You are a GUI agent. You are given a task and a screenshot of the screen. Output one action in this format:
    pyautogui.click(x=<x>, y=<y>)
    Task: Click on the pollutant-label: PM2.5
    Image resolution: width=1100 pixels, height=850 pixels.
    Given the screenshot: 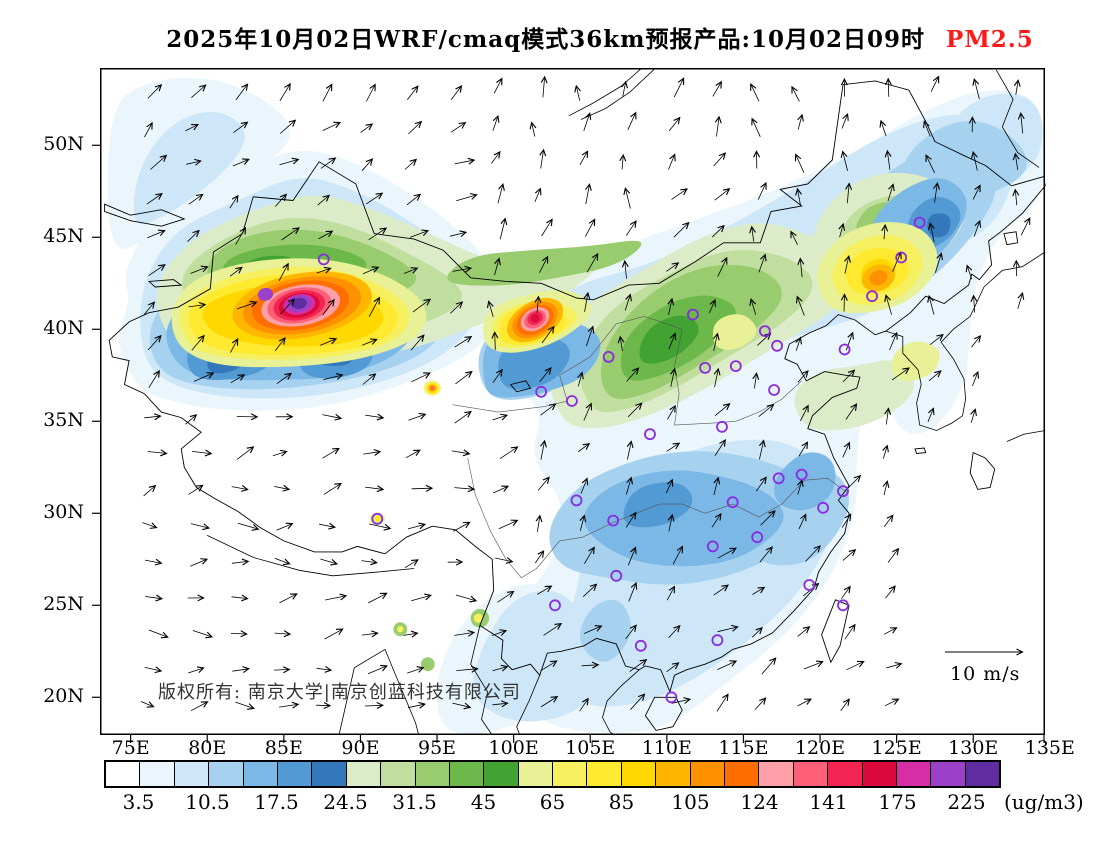 What is the action you would take?
    pyautogui.click(x=990, y=39)
    